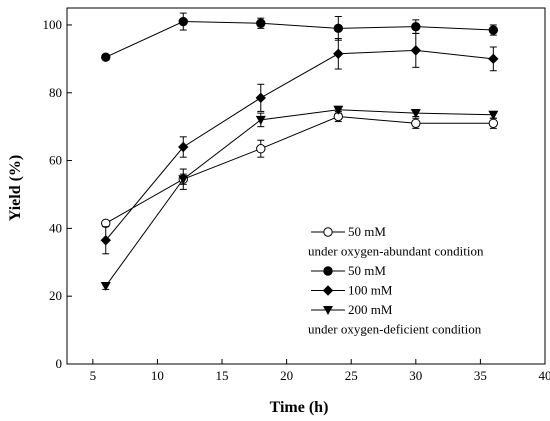 The width and height of the screenshot is (550, 421). I want to click on y-tick-label: 0, so click(59, 363).